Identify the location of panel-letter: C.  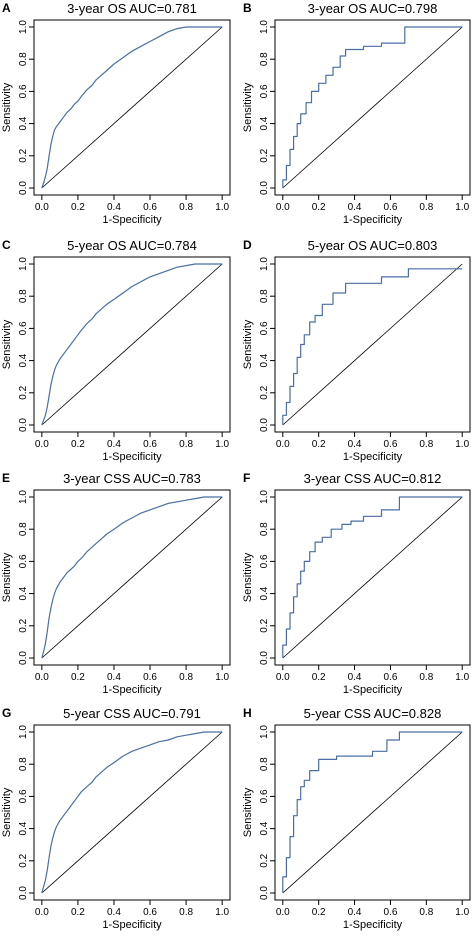
(6, 245).